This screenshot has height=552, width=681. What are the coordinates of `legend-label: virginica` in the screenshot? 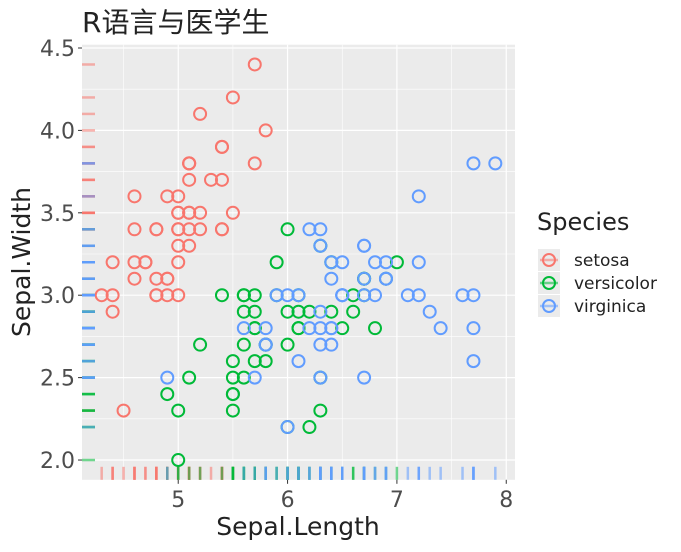 It's located at (610, 307).